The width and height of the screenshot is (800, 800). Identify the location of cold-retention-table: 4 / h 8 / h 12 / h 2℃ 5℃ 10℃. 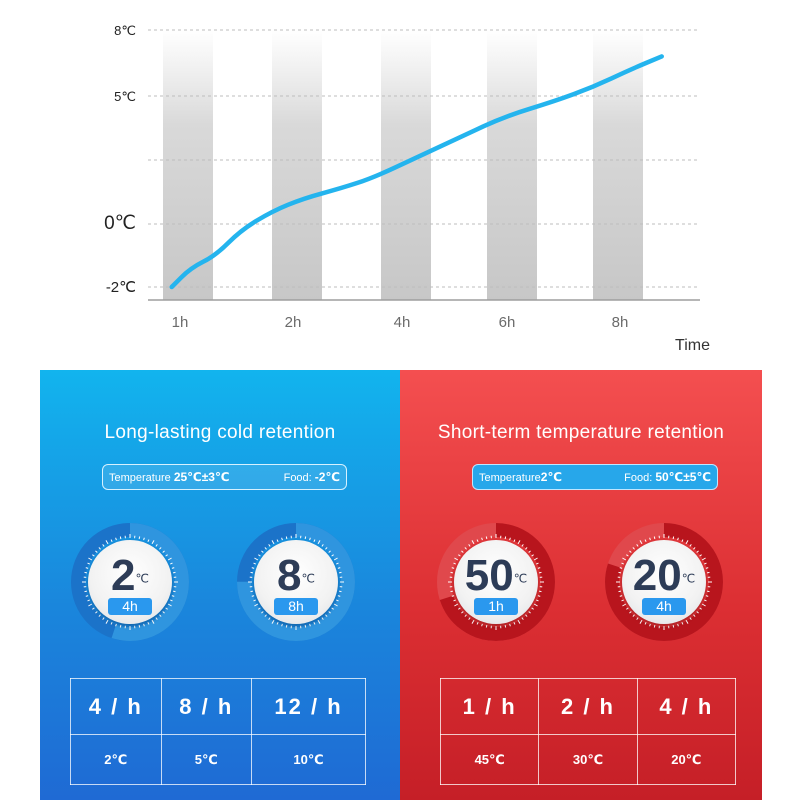
(218, 731).